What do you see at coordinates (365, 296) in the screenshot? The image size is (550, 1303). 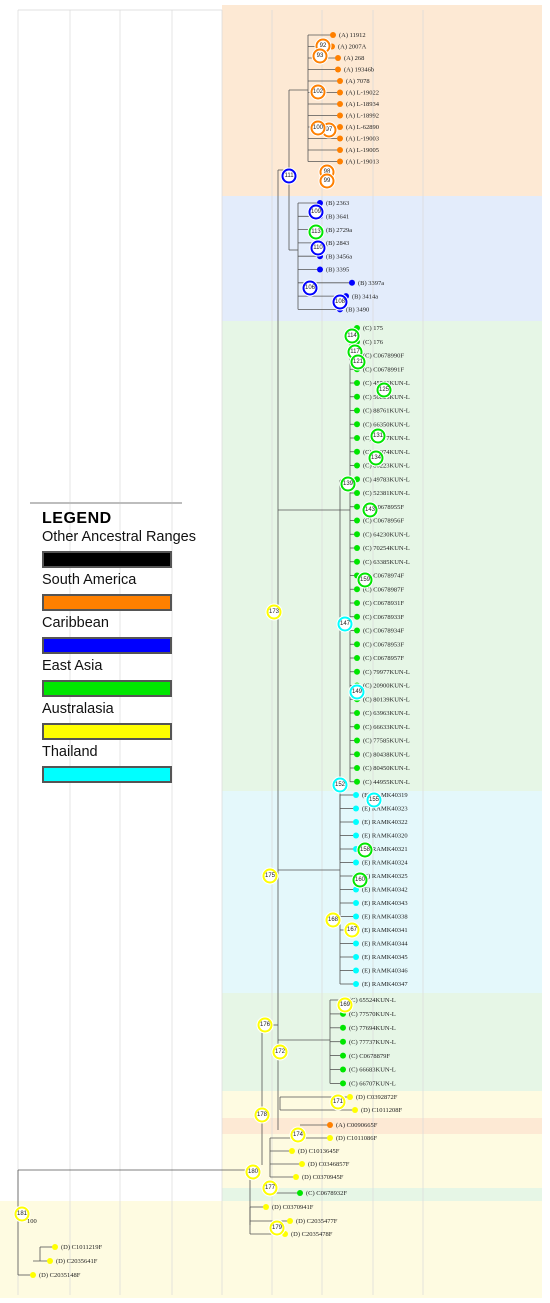 I see `tip-label: (B) 3414a` at bounding box center [365, 296].